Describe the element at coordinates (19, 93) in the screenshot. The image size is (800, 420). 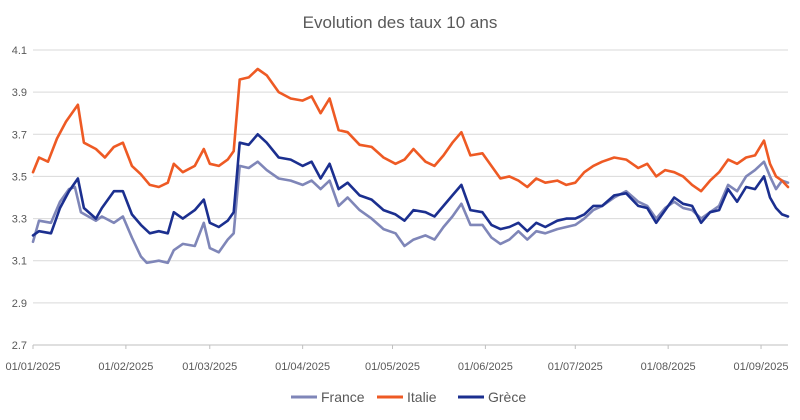
I see `y-tick-label: 3.9` at that location.